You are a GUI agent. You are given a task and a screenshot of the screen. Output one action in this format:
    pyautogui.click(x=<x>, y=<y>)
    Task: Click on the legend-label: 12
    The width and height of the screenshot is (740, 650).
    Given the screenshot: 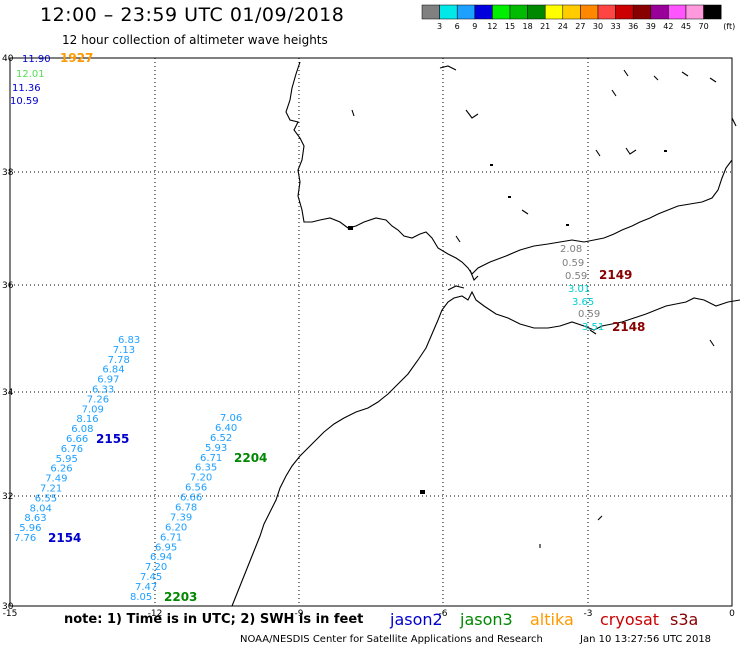 What is the action you would take?
    pyautogui.click(x=492, y=26)
    